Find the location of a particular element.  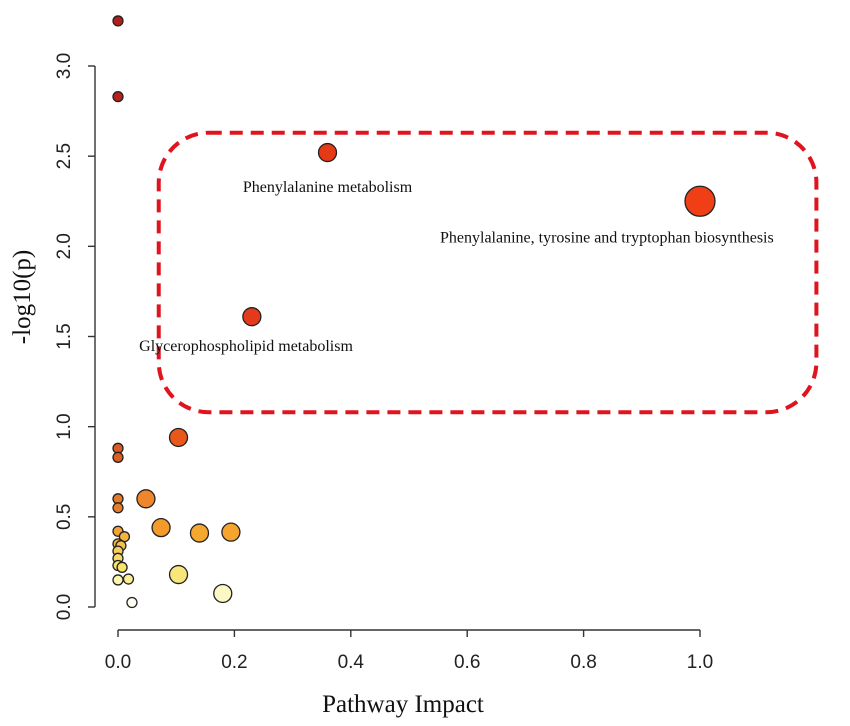

y-tick-label: 1.5 is located at coordinates (64, 336).